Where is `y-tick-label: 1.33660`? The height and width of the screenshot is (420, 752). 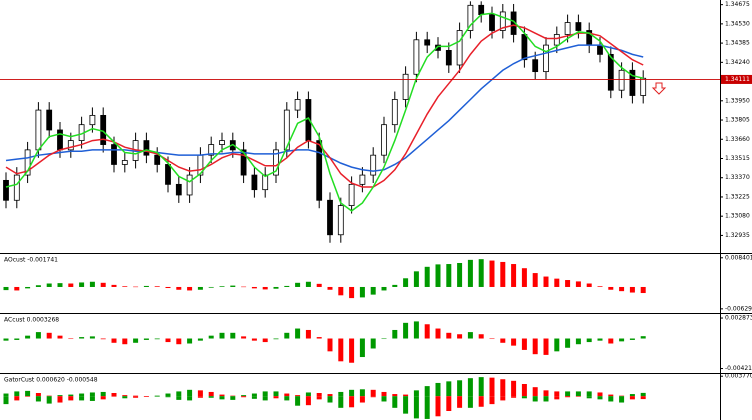
y-tick-label: 1.33660 is located at coordinates (737, 139).